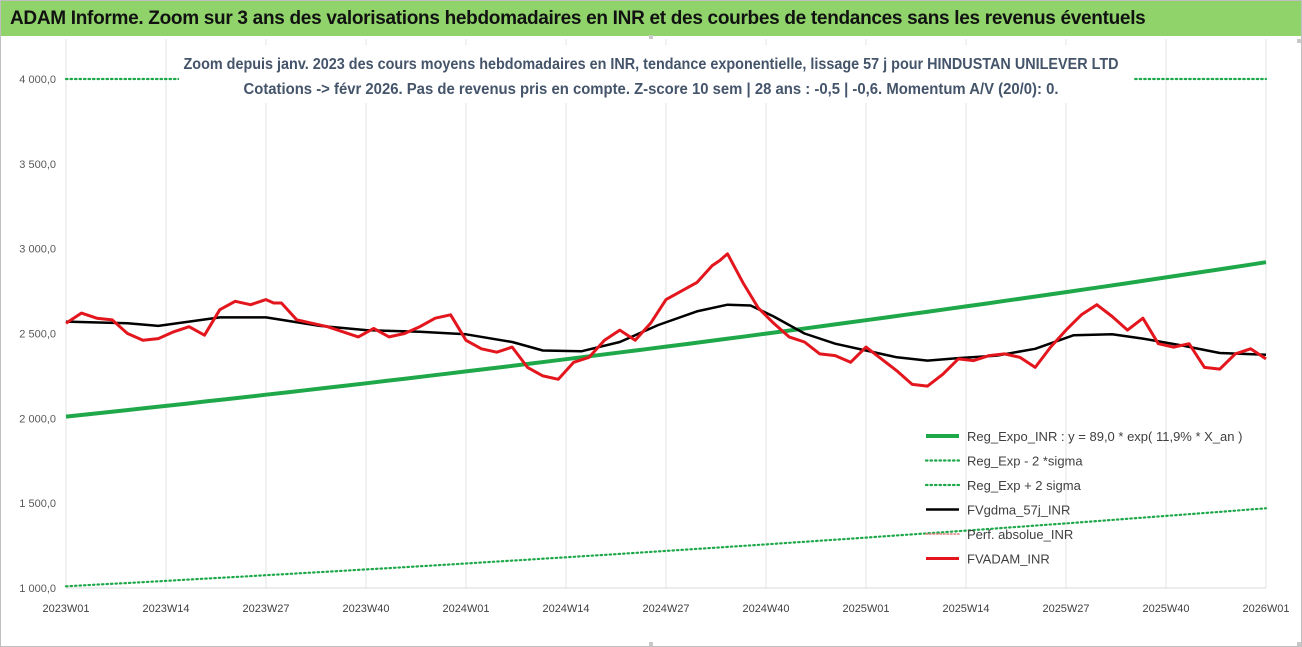  I want to click on y-tick-label: 2 500,0, so click(37, 335).